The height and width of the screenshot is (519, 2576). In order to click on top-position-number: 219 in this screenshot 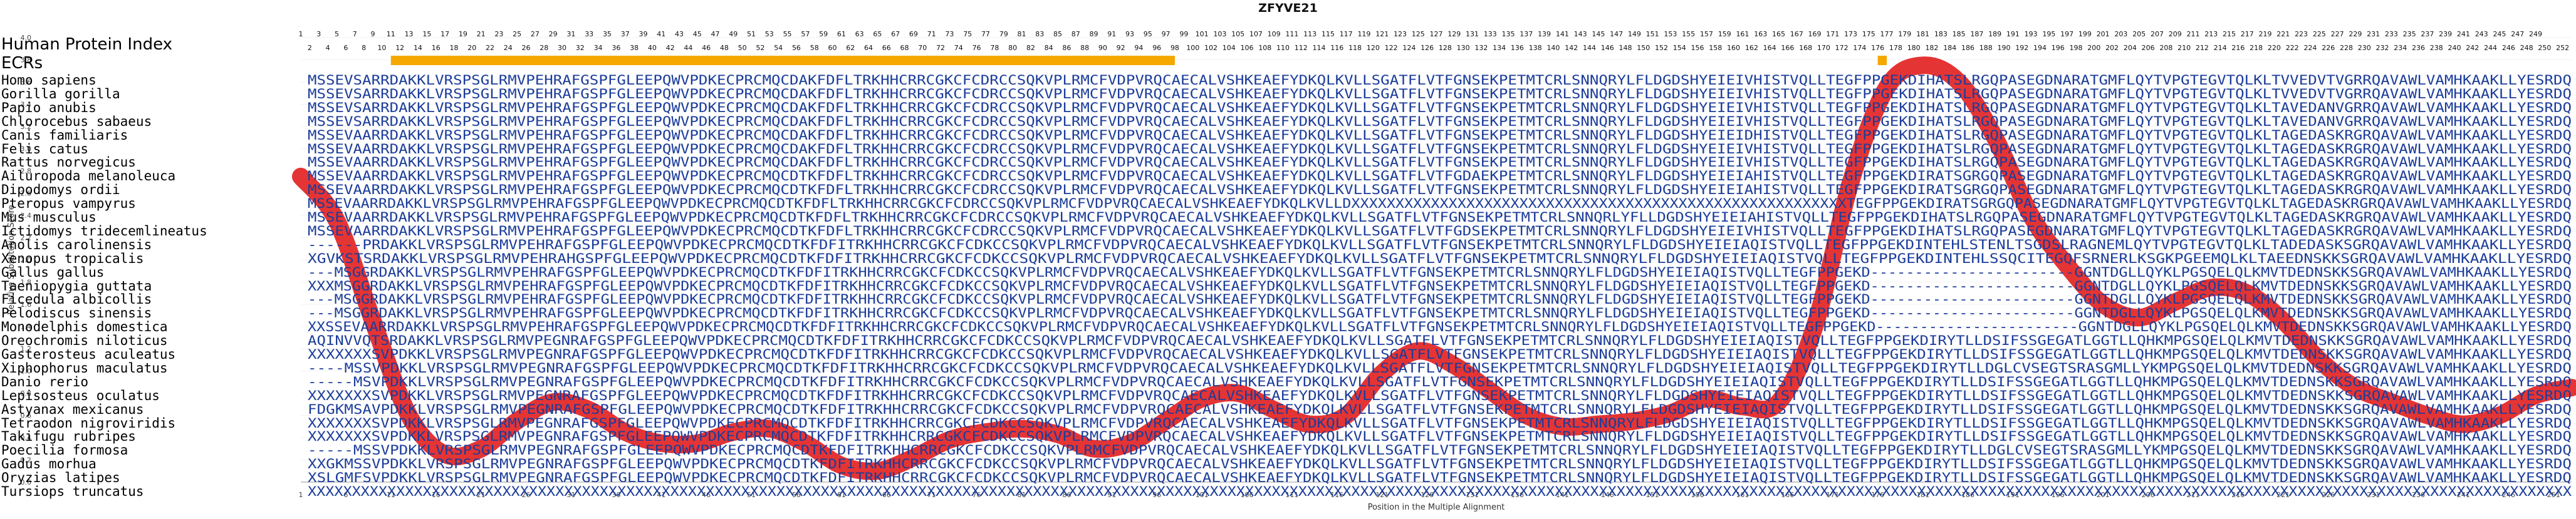, I will do `click(2265, 34)`.